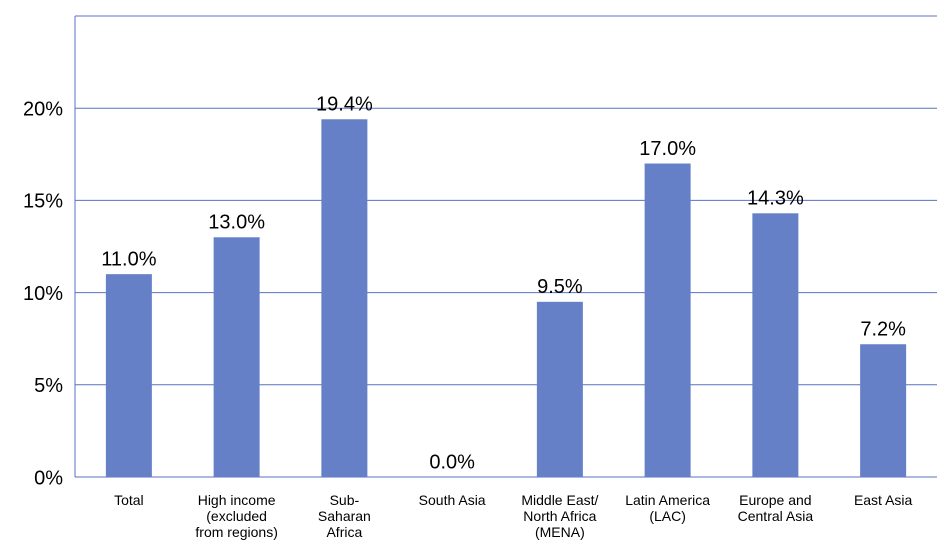 Image resolution: width=937 pixels, height=548 pixels. I want to click on value-label: 9.5%, so click(560, 287).